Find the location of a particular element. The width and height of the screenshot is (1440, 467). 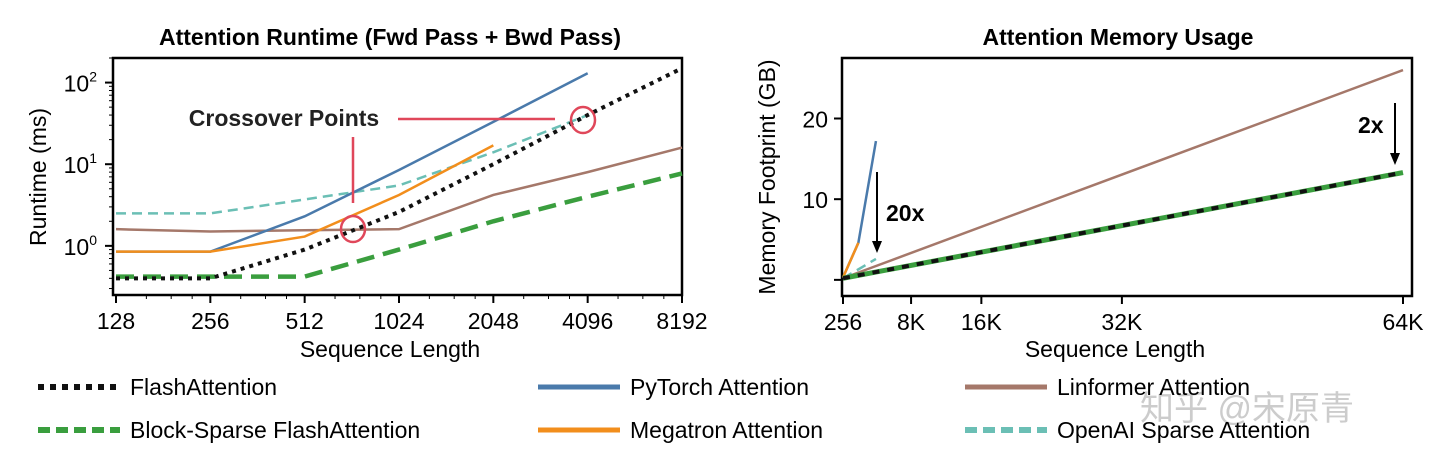

memory-series-flashattention is located at coordinates (1123, 225).